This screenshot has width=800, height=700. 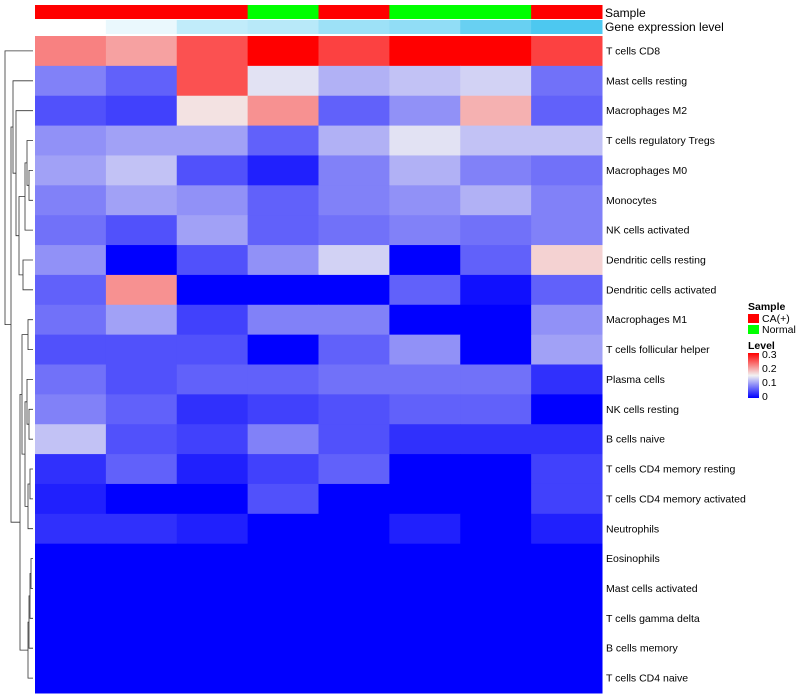 I want to click on legend-tick-0.2: 0.2, so click(x=769, y=369).